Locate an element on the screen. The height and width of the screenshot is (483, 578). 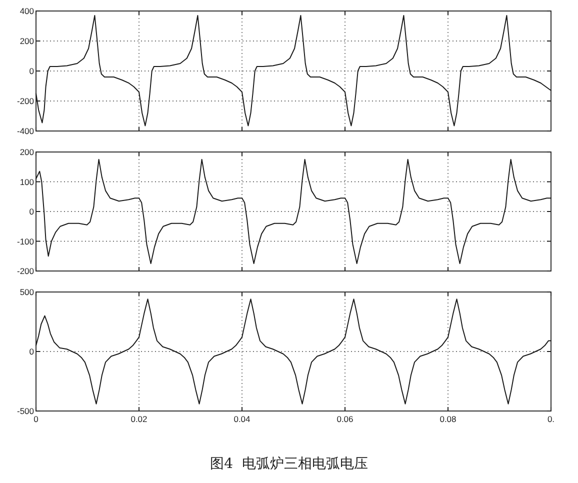
y-tick-label: 400 is located at coordinates (27, 11).